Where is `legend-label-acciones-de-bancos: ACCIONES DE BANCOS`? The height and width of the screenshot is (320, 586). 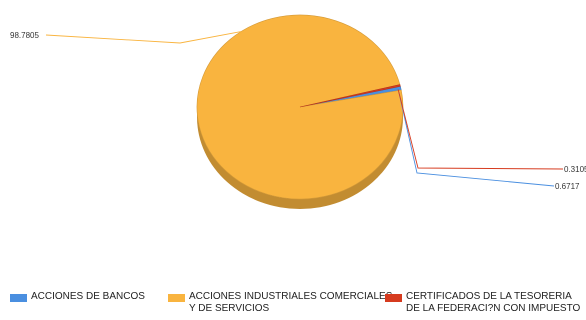 legend-label-acciones-de-bancos: ACCIONES DE BANCOS is located at coordinates (88, 296).